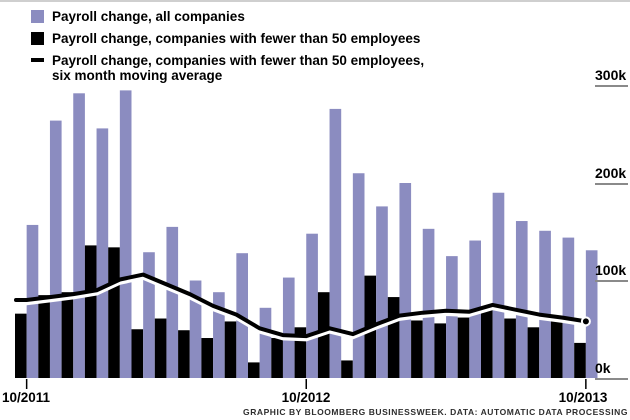 The width and height of the screenshot is (630, 420). What do you see at coordinates (583, 397) in the screenshot?
I see `x-axis-label-oct-2013: 10/2013` at bounding box center [583, 397].